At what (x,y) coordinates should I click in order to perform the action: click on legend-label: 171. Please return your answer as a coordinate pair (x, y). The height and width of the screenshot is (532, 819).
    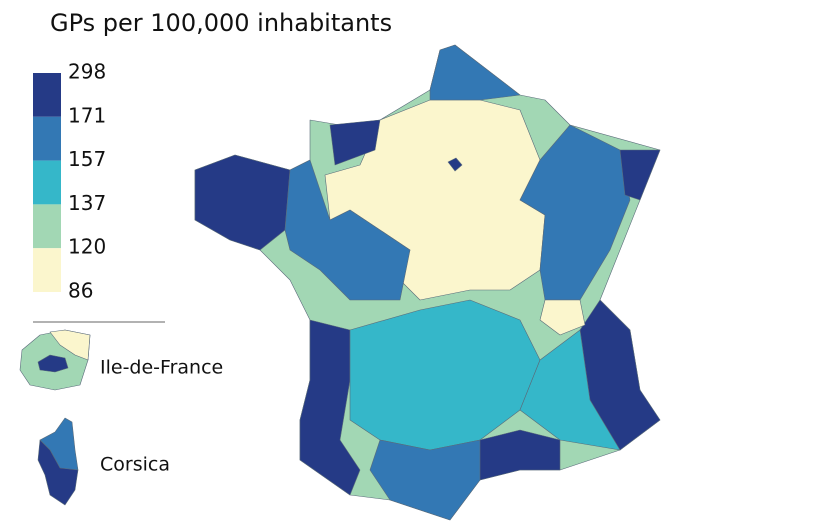
    Looking at the image, I should click on (87, 115).